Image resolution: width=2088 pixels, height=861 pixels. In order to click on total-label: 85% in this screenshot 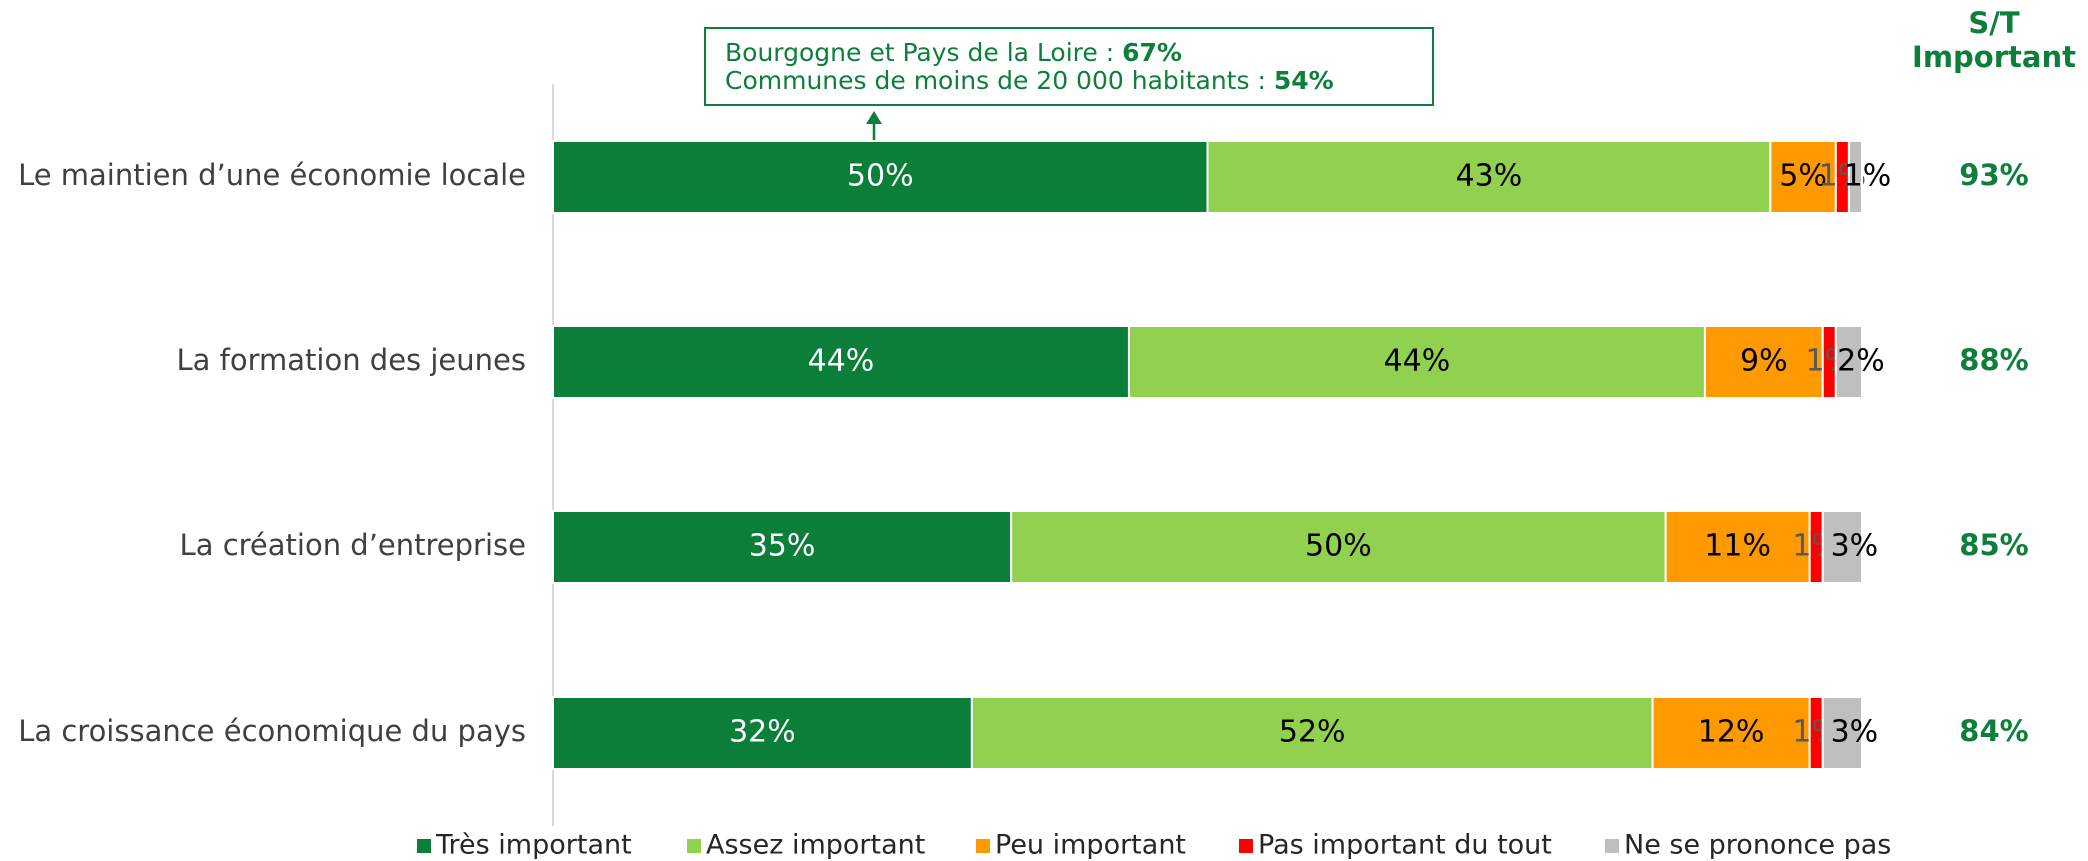, I will do `click(1993, 545)`.